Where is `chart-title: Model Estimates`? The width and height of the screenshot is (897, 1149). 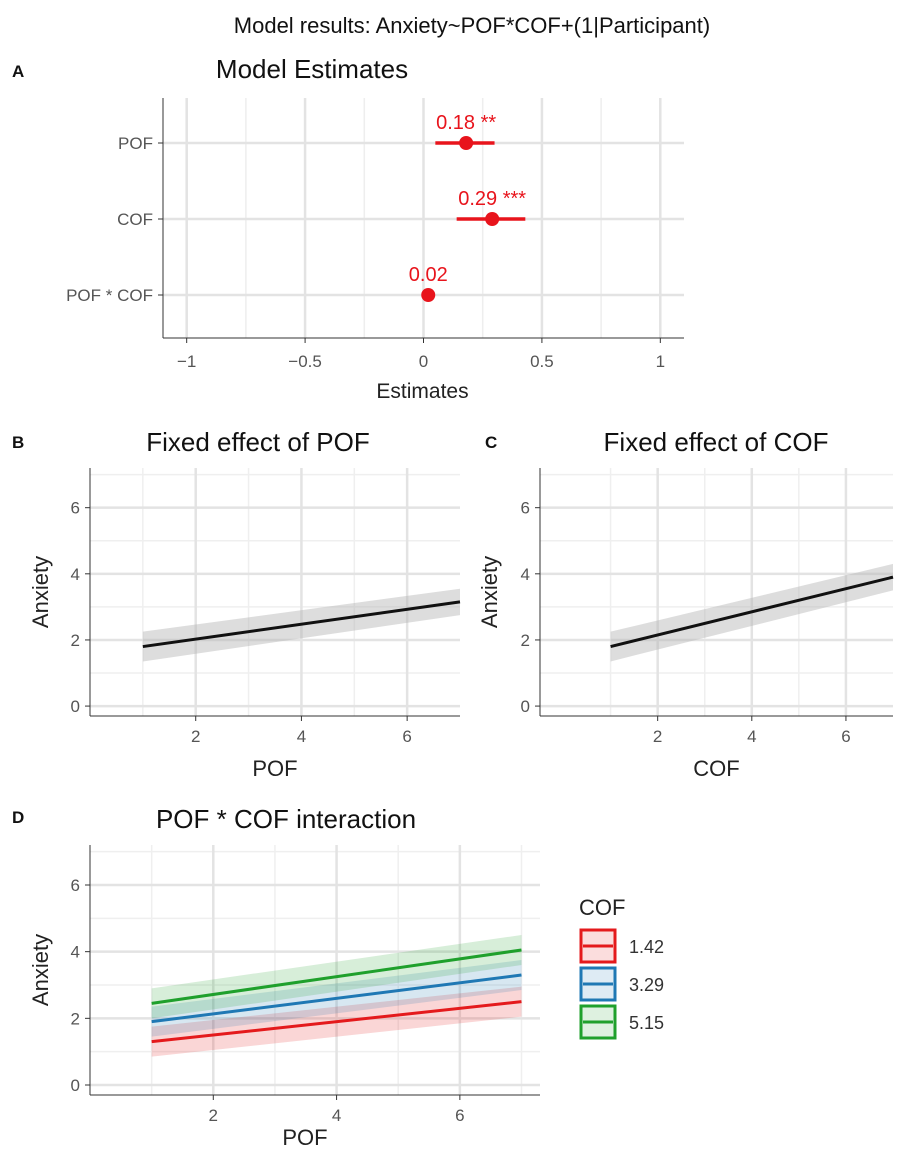 chart-title: Model Estimates is located at coordinates (312, 69).